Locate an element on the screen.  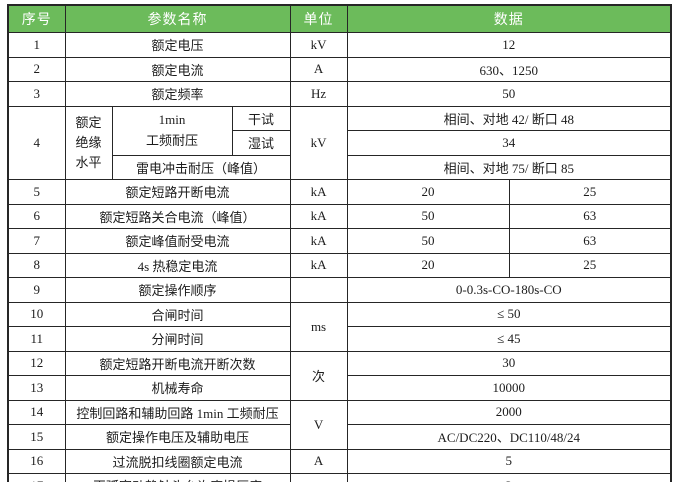
cell-impulse-data: 相间、对地 75/ 断口 85 is located at coordinates (509, 167).